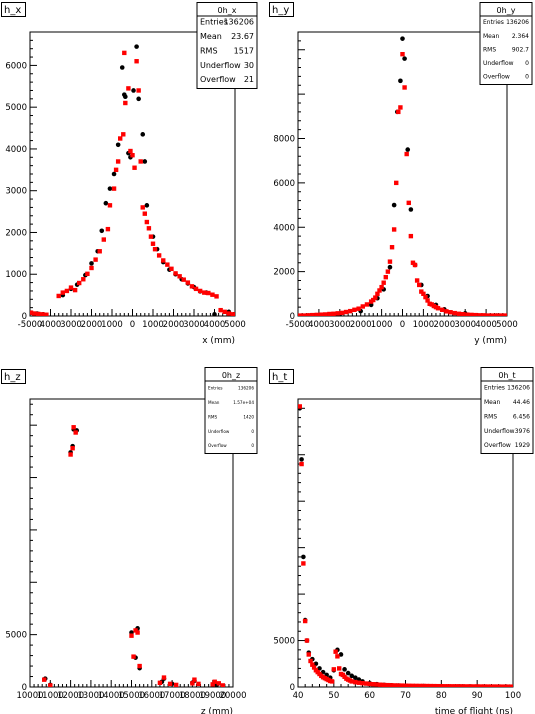 This screenshot has width=535, height=714. Describe the element at coordinates (70, 696) in the screenshot. I see `x-tick-label: 12000` at that location.